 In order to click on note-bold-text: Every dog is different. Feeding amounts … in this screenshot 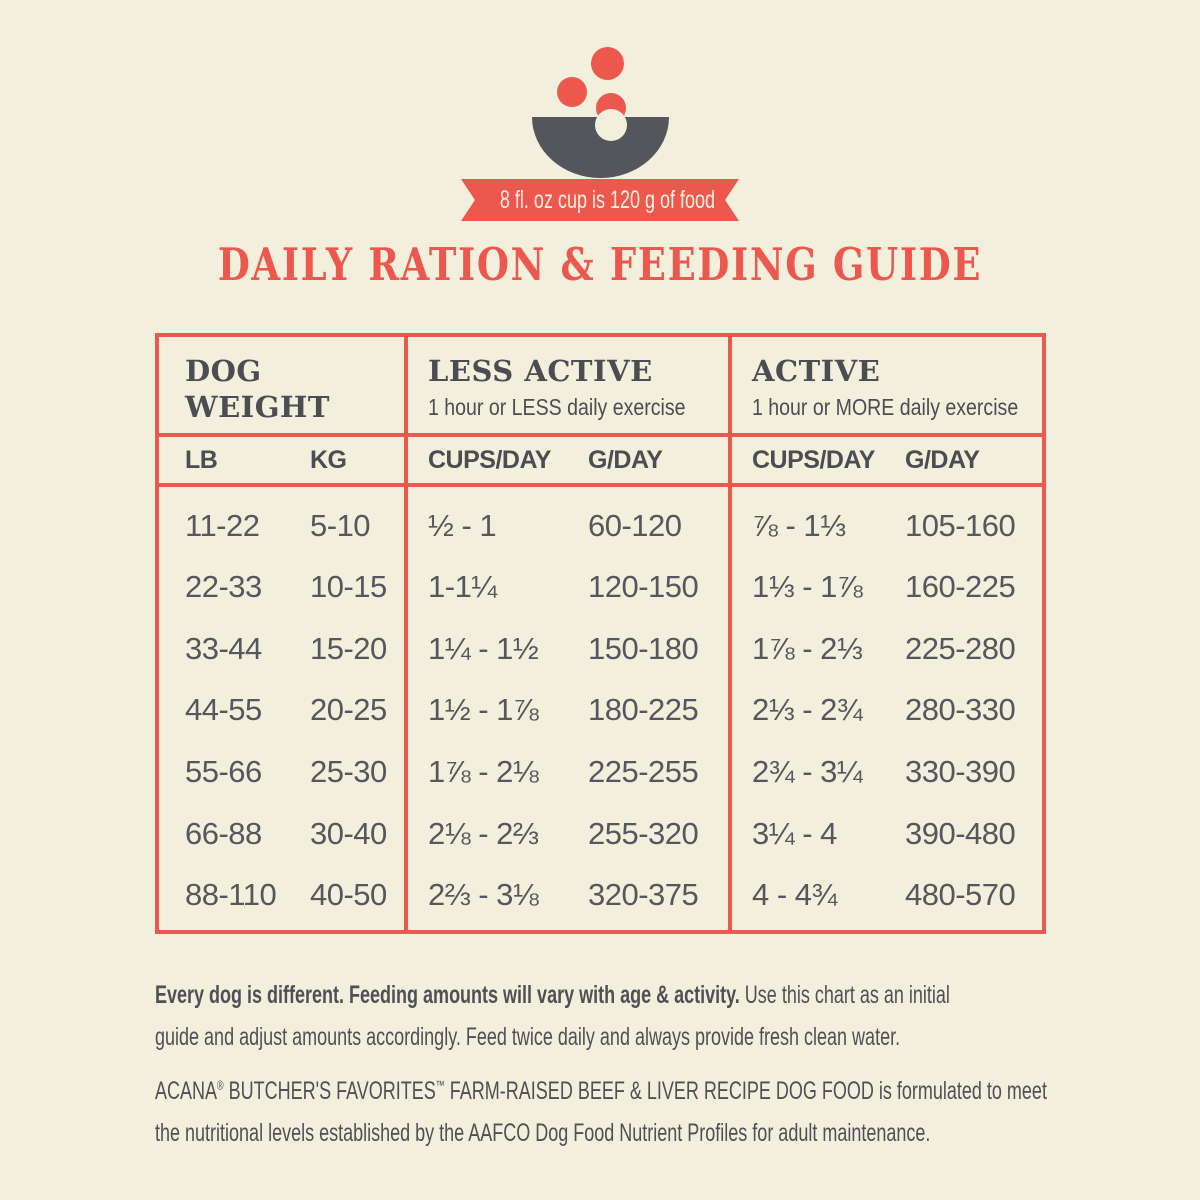, I will do `click(447, 995)`.